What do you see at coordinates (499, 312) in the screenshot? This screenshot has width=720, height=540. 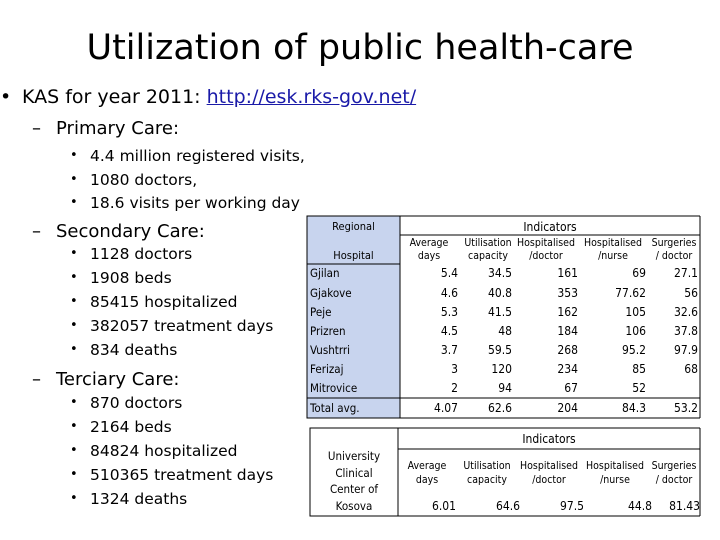 I see `table-cell: 41.5` at bounding box center [499, 312].